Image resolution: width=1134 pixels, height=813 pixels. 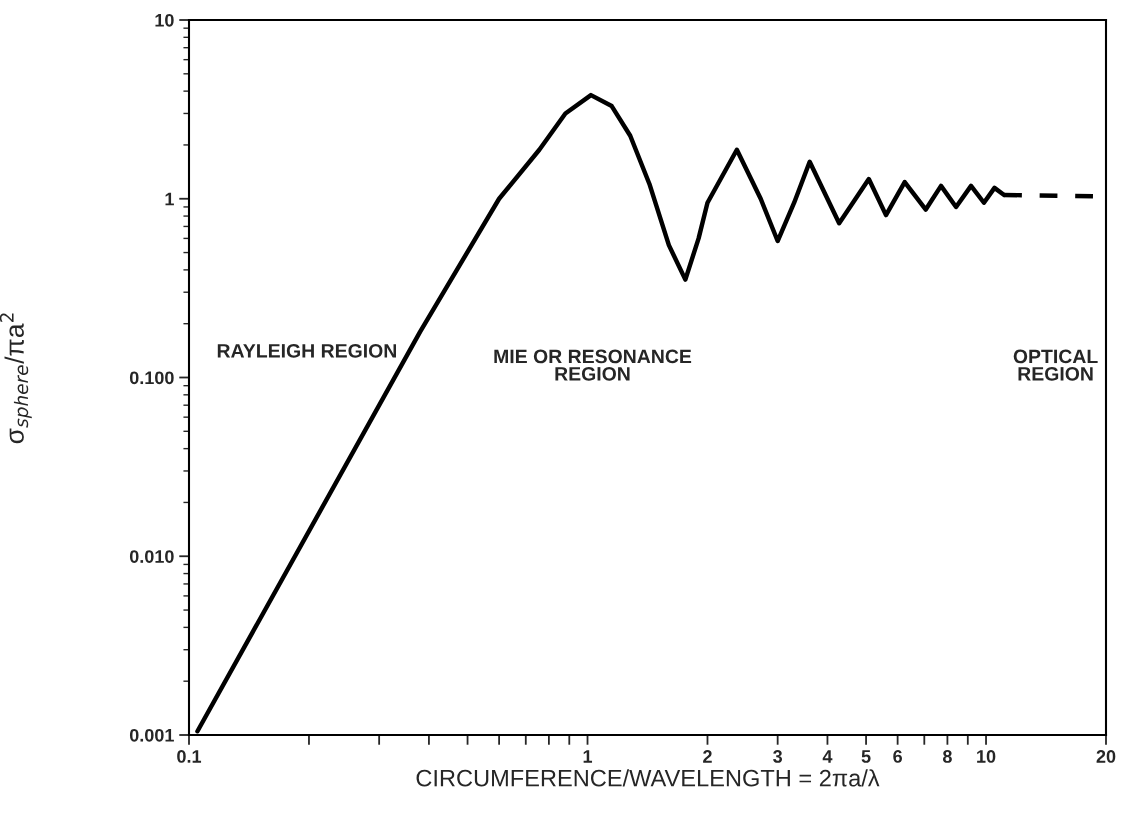 What do you see at coordinates (151, 556) in the screenshot?
I see `y-tick-label: 0.010` at bounding box center [151, 556].